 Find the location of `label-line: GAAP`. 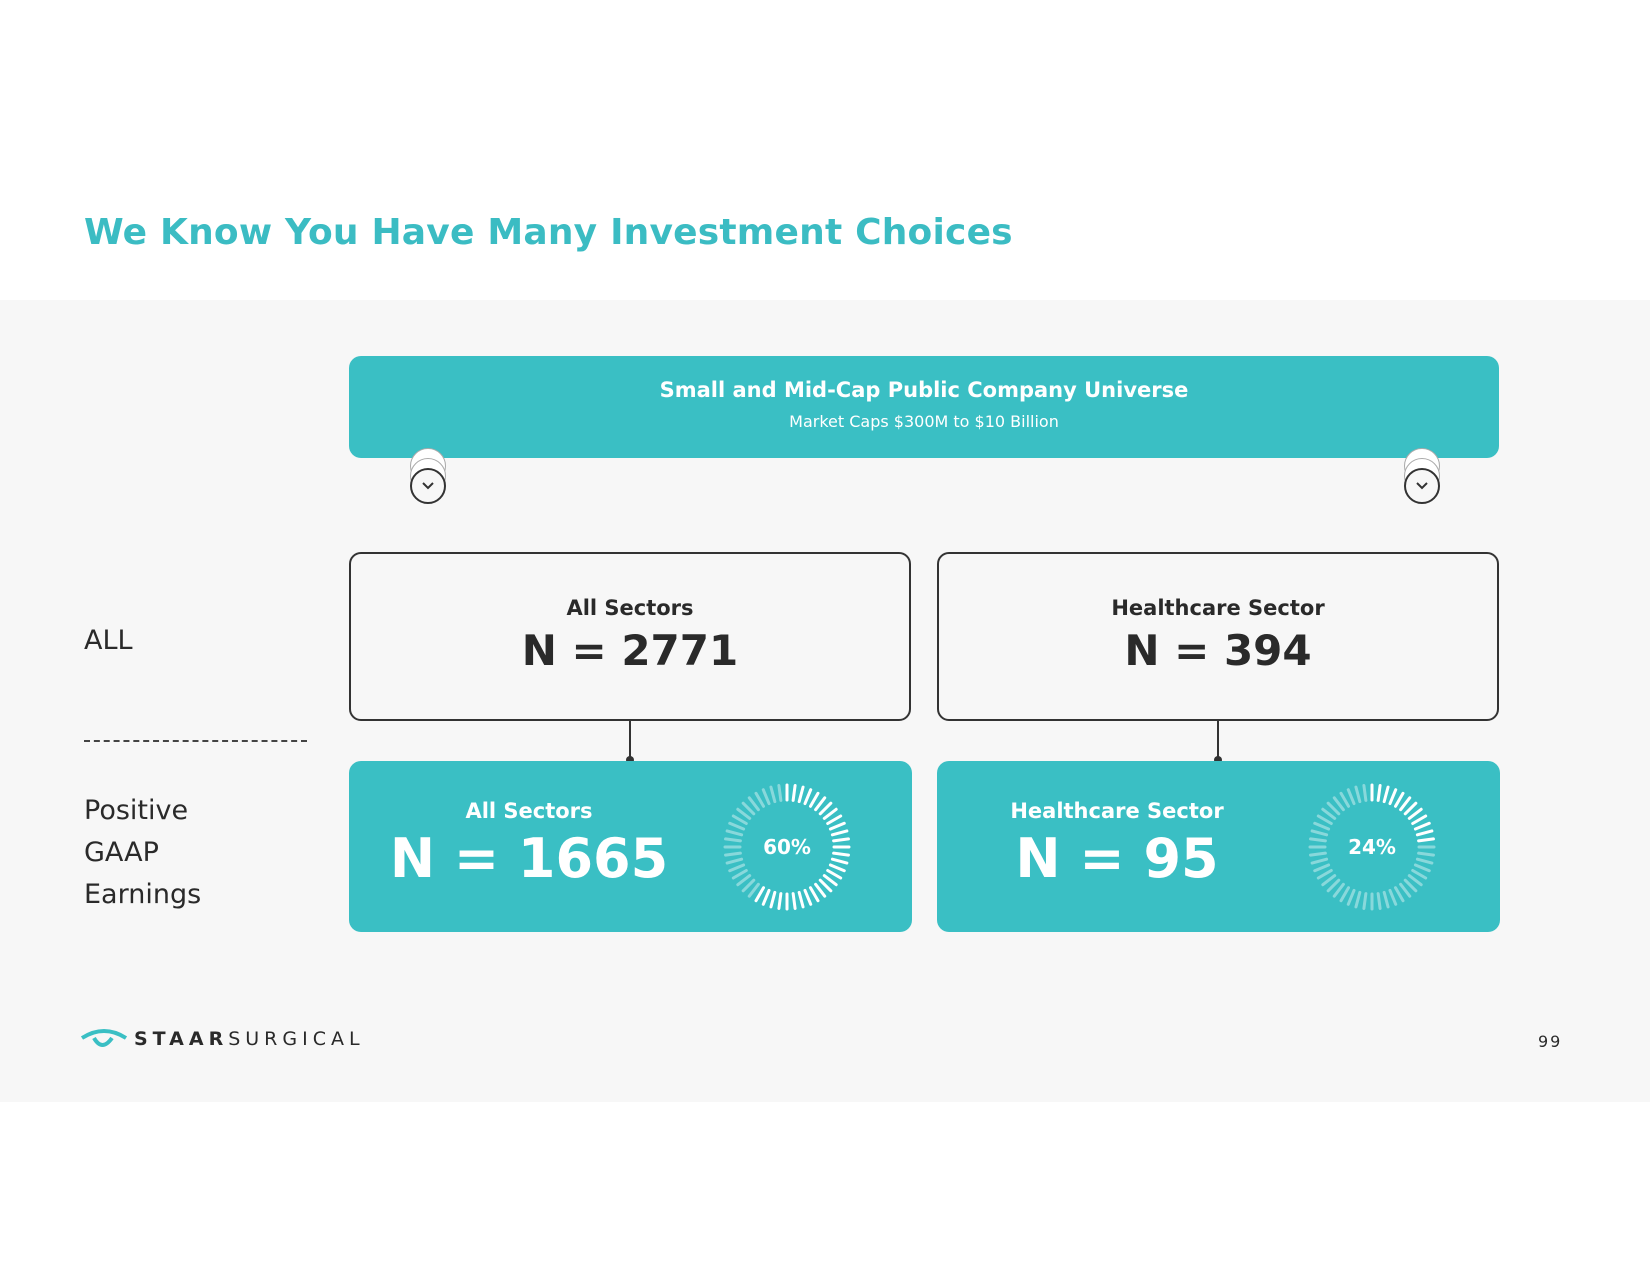

label-line: GAAP is located at coordinates (121, 852).